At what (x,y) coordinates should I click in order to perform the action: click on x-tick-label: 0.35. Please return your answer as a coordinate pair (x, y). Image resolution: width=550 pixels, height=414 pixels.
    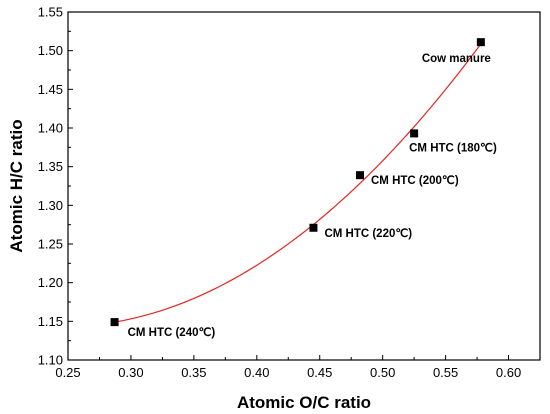
    Looking at the image, I should click on (193, 372).